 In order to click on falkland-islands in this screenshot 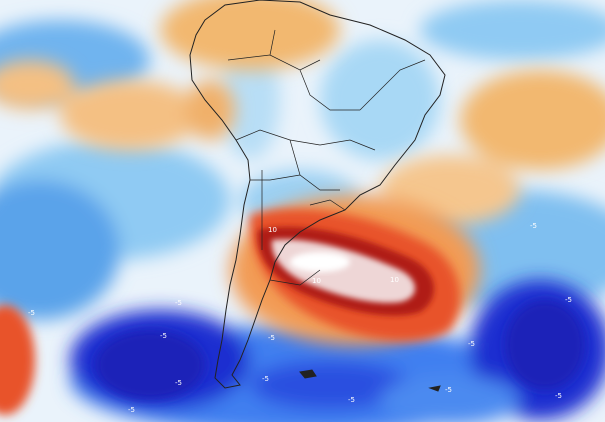, I will do `click(308, 374)`.